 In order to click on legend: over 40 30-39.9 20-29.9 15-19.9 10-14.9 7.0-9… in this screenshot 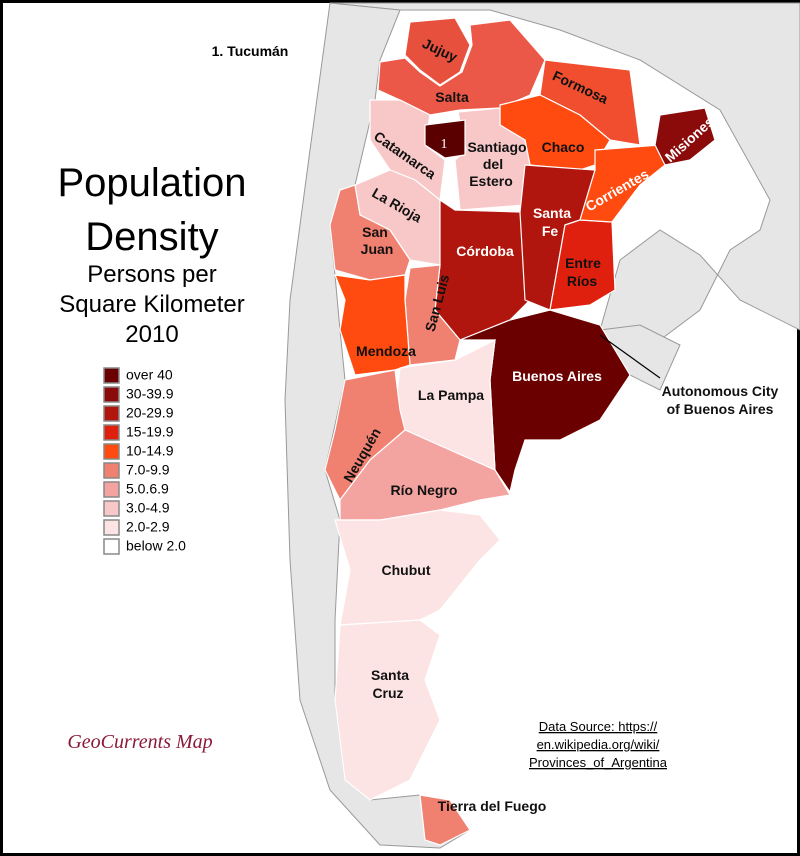, I will do `click(144, 461)`.